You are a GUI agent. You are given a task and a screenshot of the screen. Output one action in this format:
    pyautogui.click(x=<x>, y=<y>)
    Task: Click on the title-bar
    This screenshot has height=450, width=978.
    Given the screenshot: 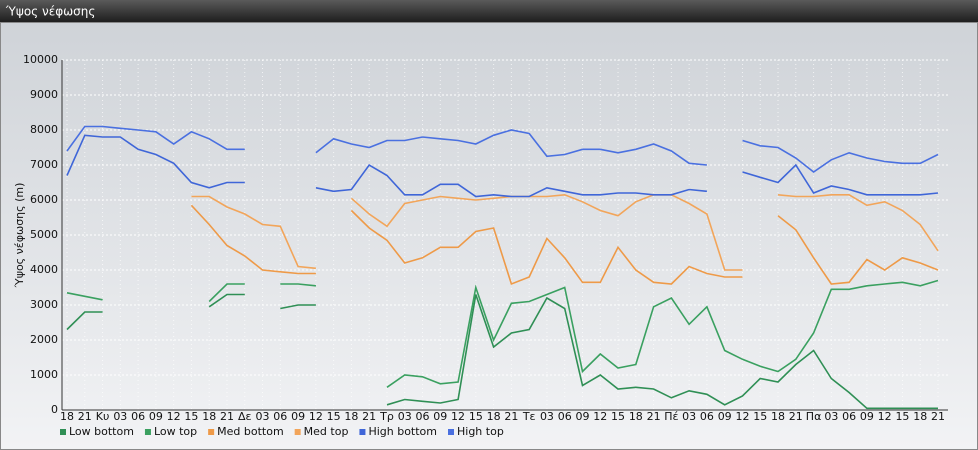 What is the action you would take?
    pyautogui.click(x=489, y=11)
    